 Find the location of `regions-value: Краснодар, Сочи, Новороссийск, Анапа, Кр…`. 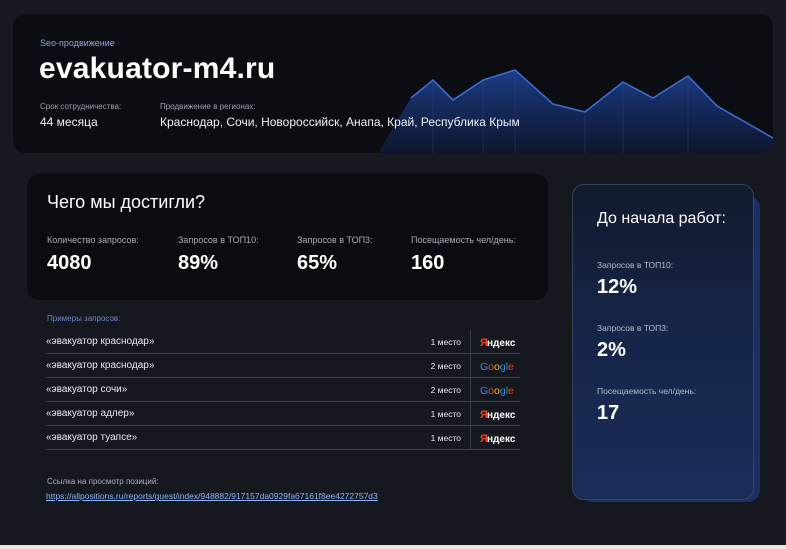

regions-value: Краснодар, Сочи, Новороссийск, Анапа, Кр… is located at coordinates (340, 122).